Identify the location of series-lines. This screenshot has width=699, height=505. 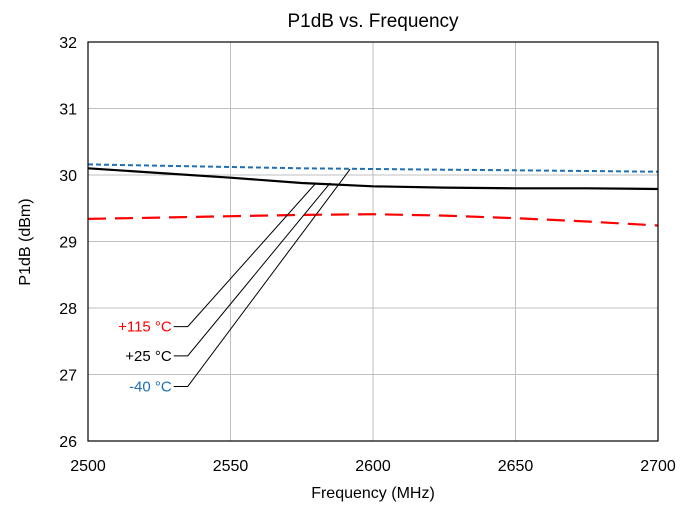
(373, 195).